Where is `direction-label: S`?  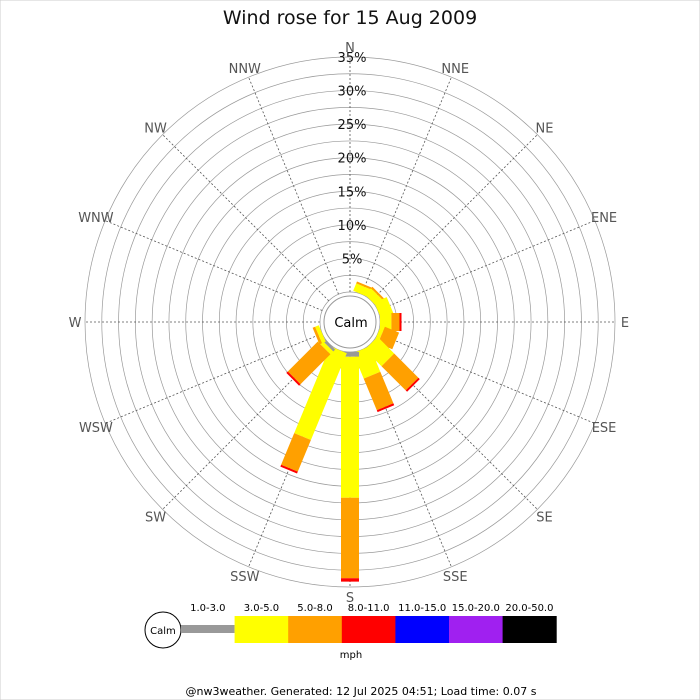 direction-label: S is located at coordinates (350, 598).